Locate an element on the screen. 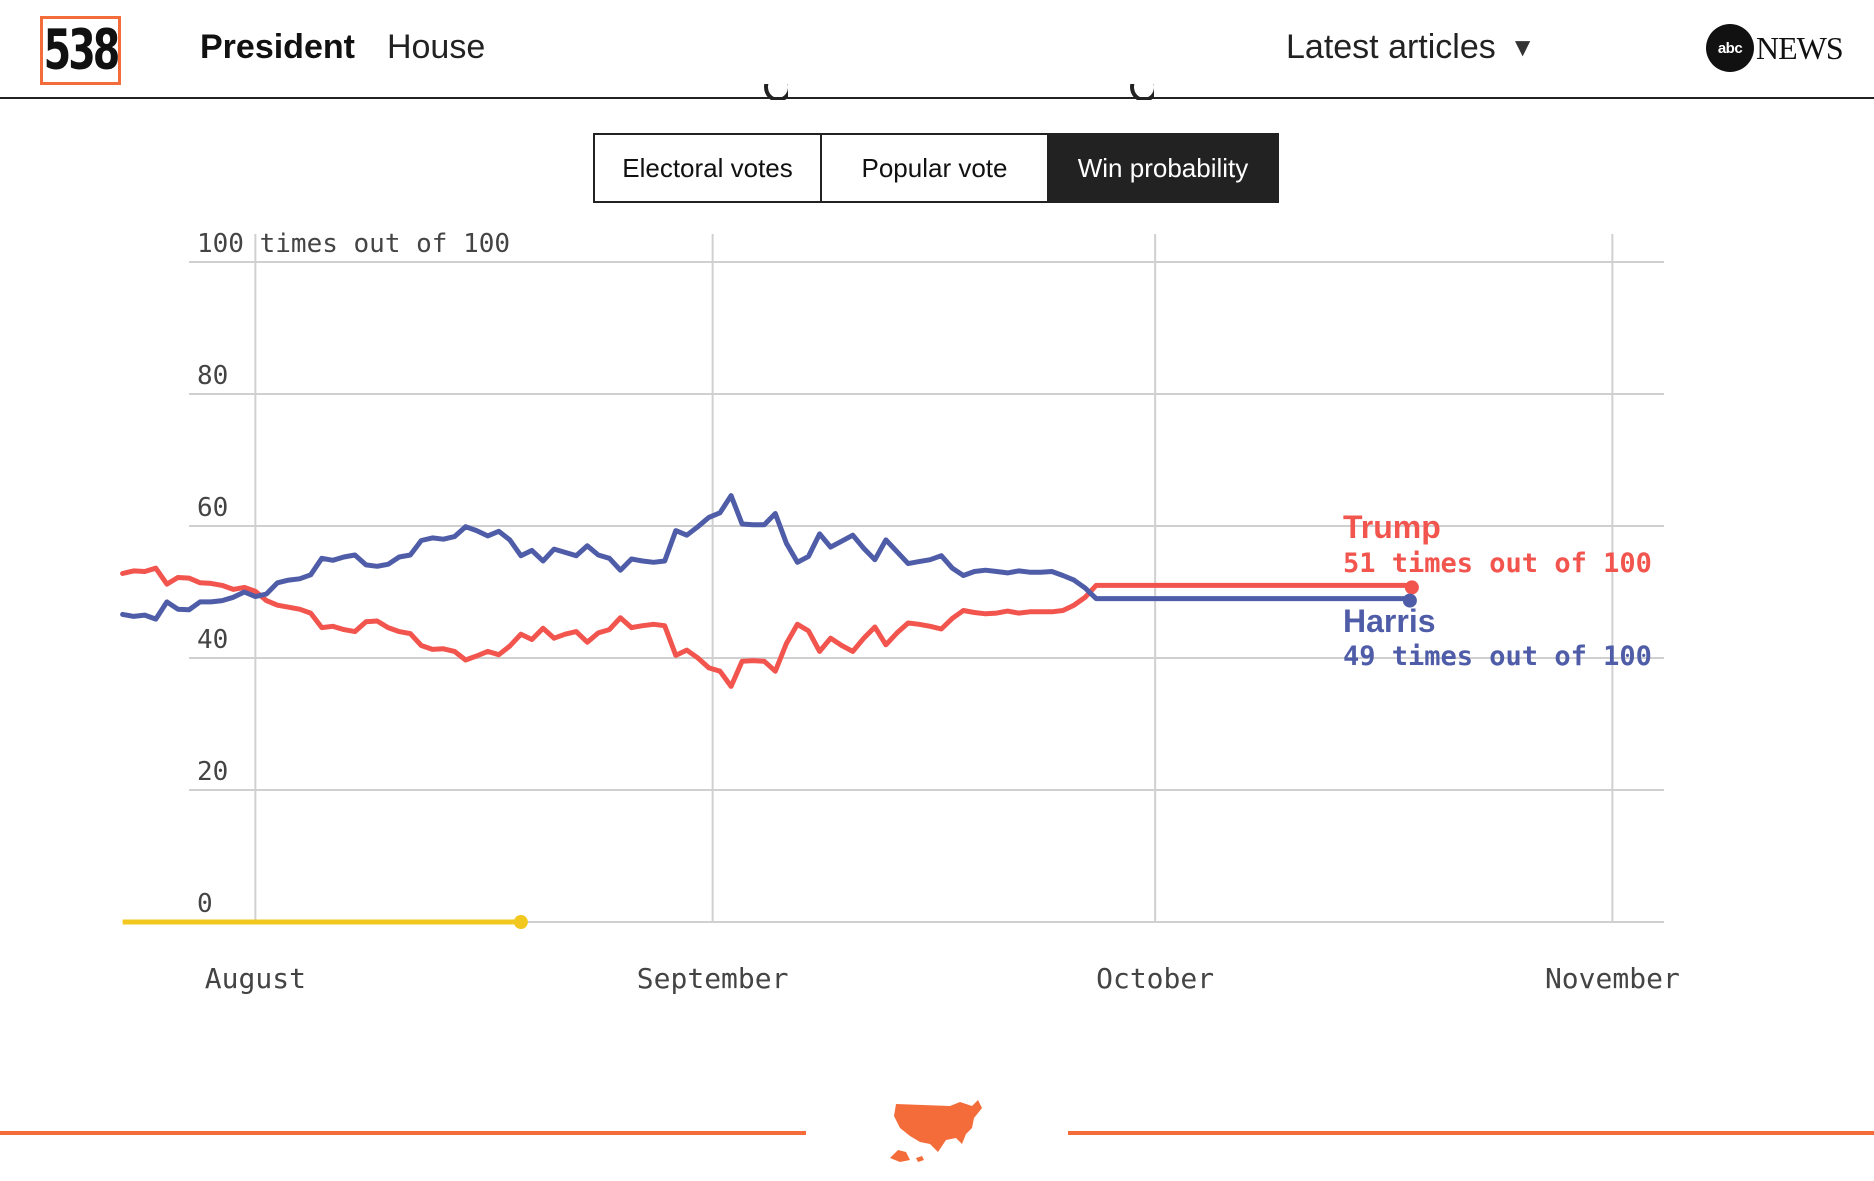 This screenshot has width=1874, height=1181. logo-text: 538 is located at coordinates (82, 50).